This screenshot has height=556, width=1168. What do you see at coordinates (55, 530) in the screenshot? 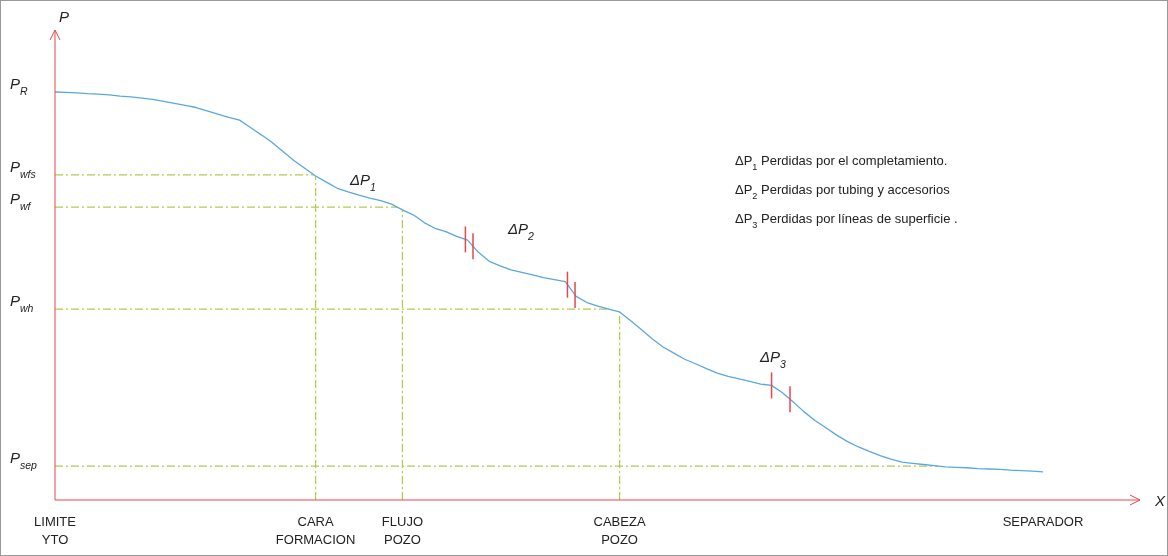
I see `x-tick-label: LIMITE YTO` at bounding box center [55, 530].